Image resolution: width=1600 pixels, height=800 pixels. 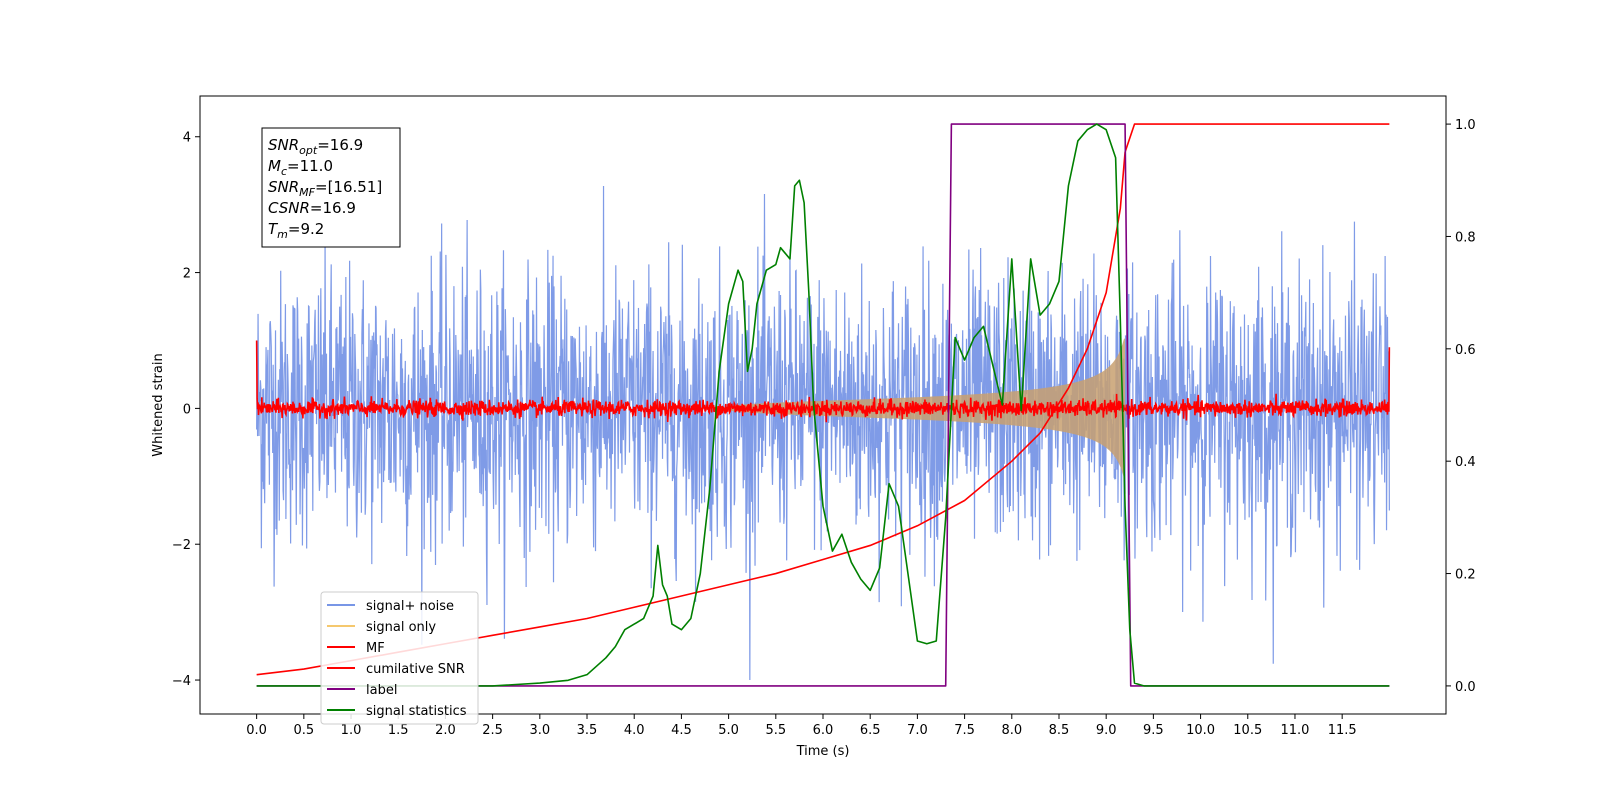 What do you see at coordinates (187, 274) in the screenshot?
I see `y-tick-label: 2` at bounding box center [187, 274].